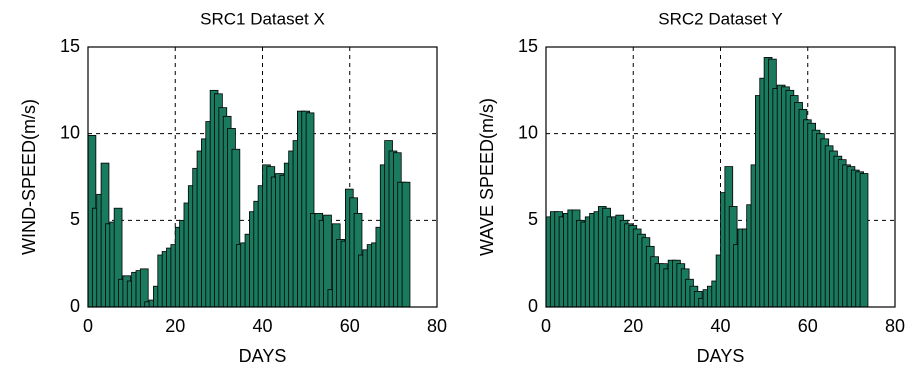 The height and width of the screenshot is (377, 911). I want to click on chart-title: SRC2 Dataset Y, so click(720, 18).